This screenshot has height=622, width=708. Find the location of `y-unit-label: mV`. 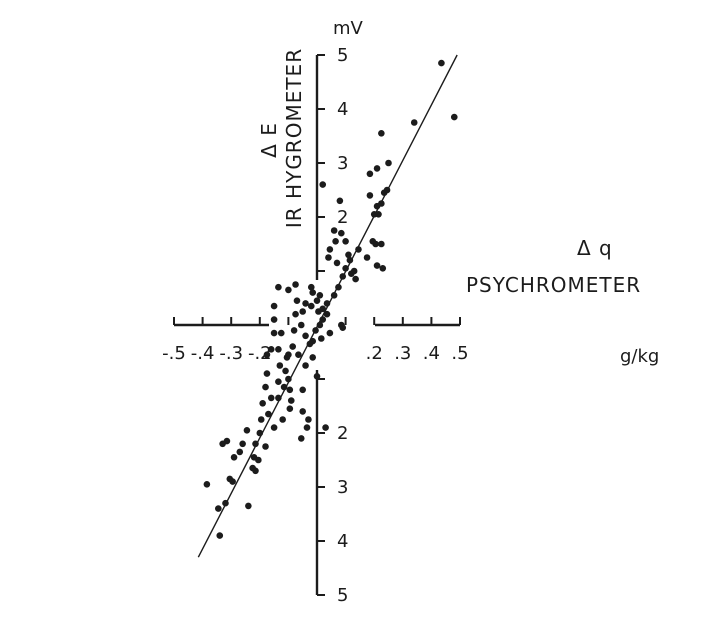

y-unit-label: mV is located at coordinates (348, 28).